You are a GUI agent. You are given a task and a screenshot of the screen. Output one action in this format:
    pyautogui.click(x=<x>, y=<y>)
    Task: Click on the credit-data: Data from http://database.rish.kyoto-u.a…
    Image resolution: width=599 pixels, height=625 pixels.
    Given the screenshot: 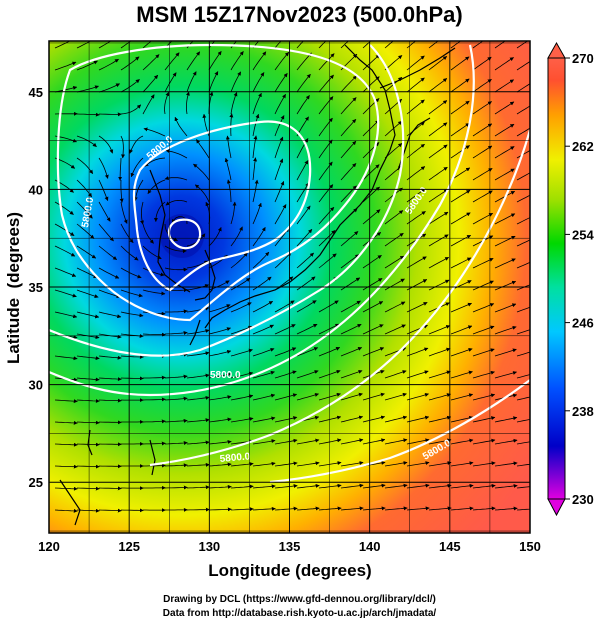 What is the action you would take?
    pyautogui.click(x=299, y=613)
    